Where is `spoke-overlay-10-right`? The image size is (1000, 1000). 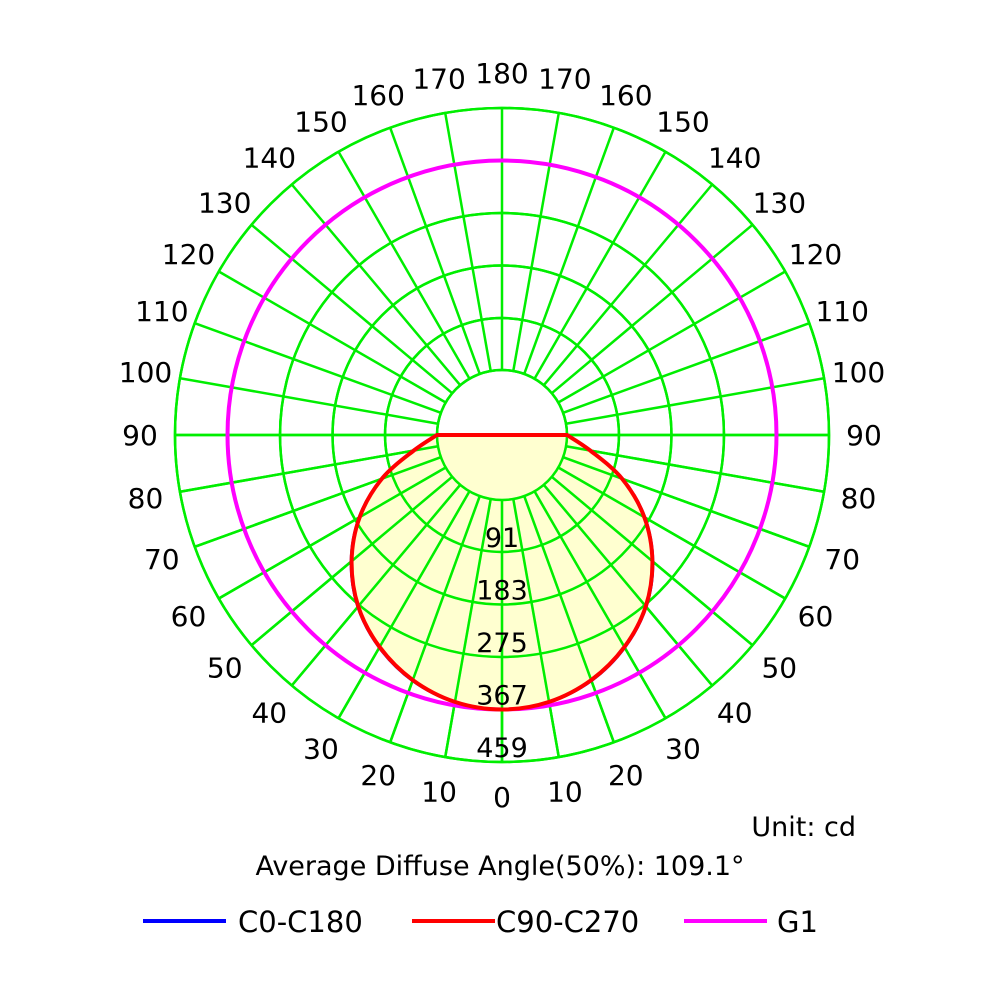
spoke-overlay-10-right is located at coordinates (536, 628).